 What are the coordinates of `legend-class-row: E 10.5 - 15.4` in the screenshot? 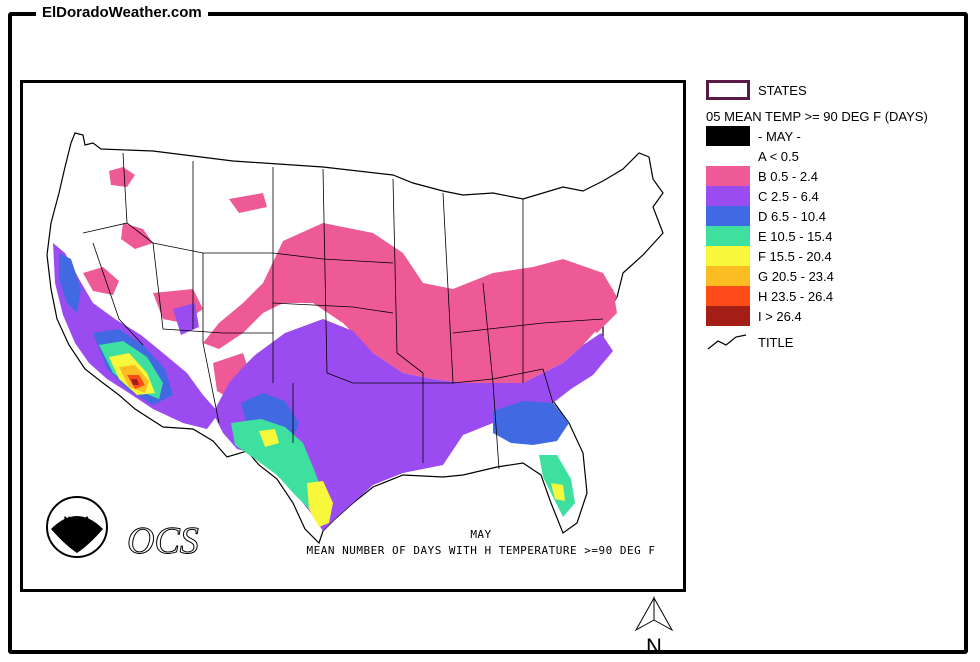 It's located at (769, 236).